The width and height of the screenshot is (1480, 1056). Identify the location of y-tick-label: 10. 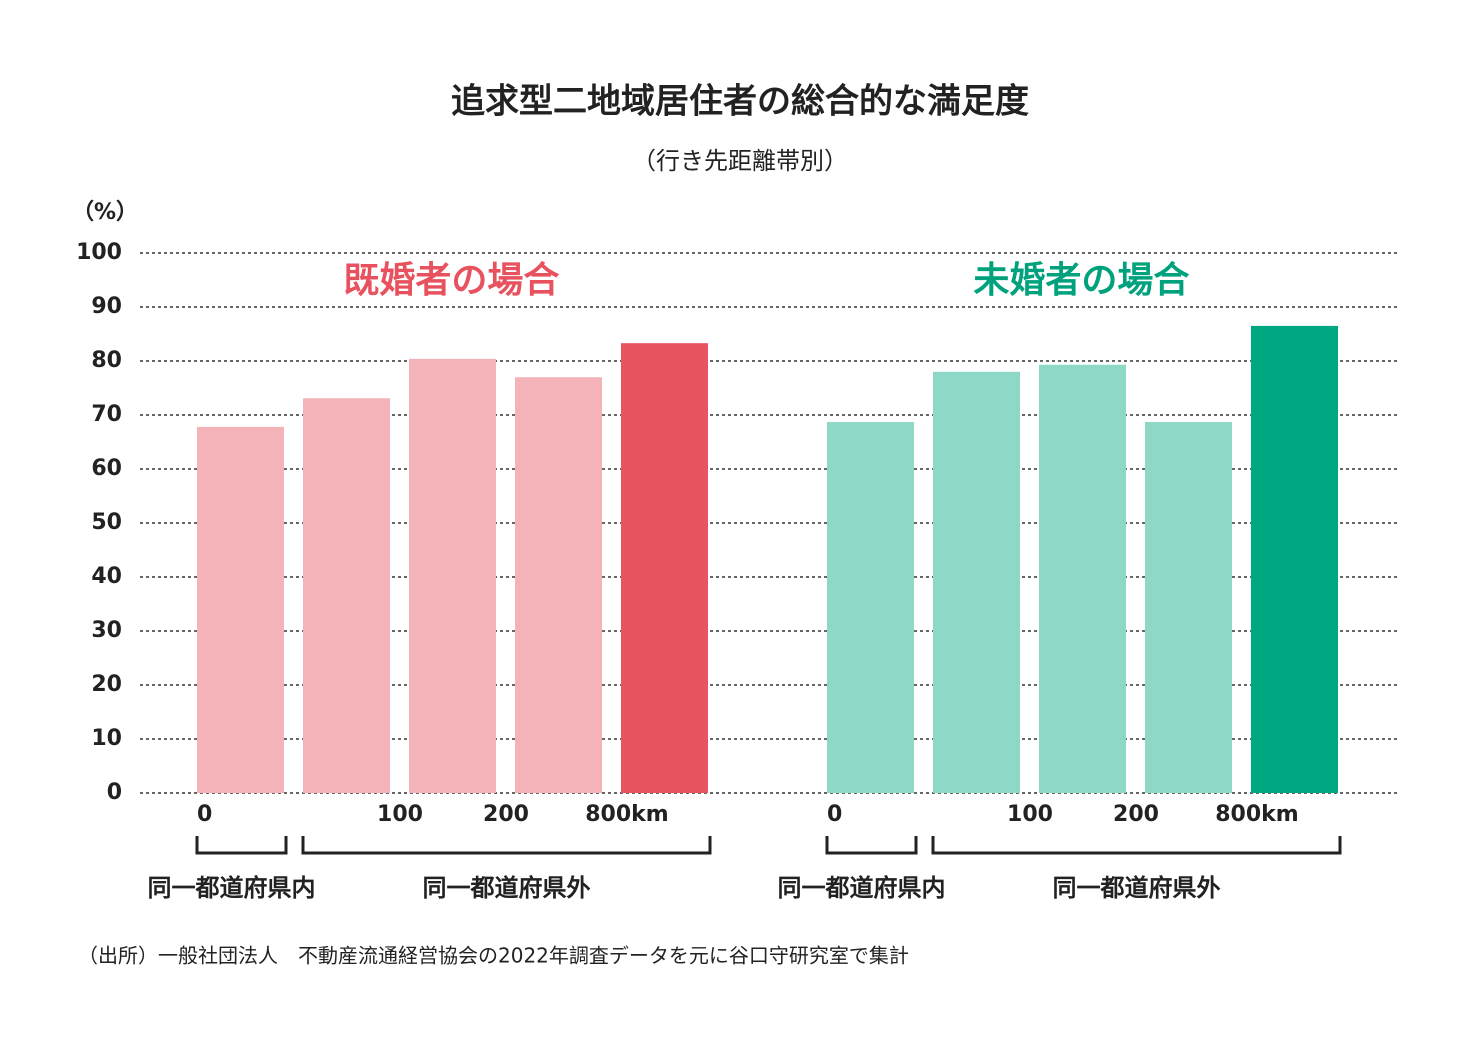
(106, 738).